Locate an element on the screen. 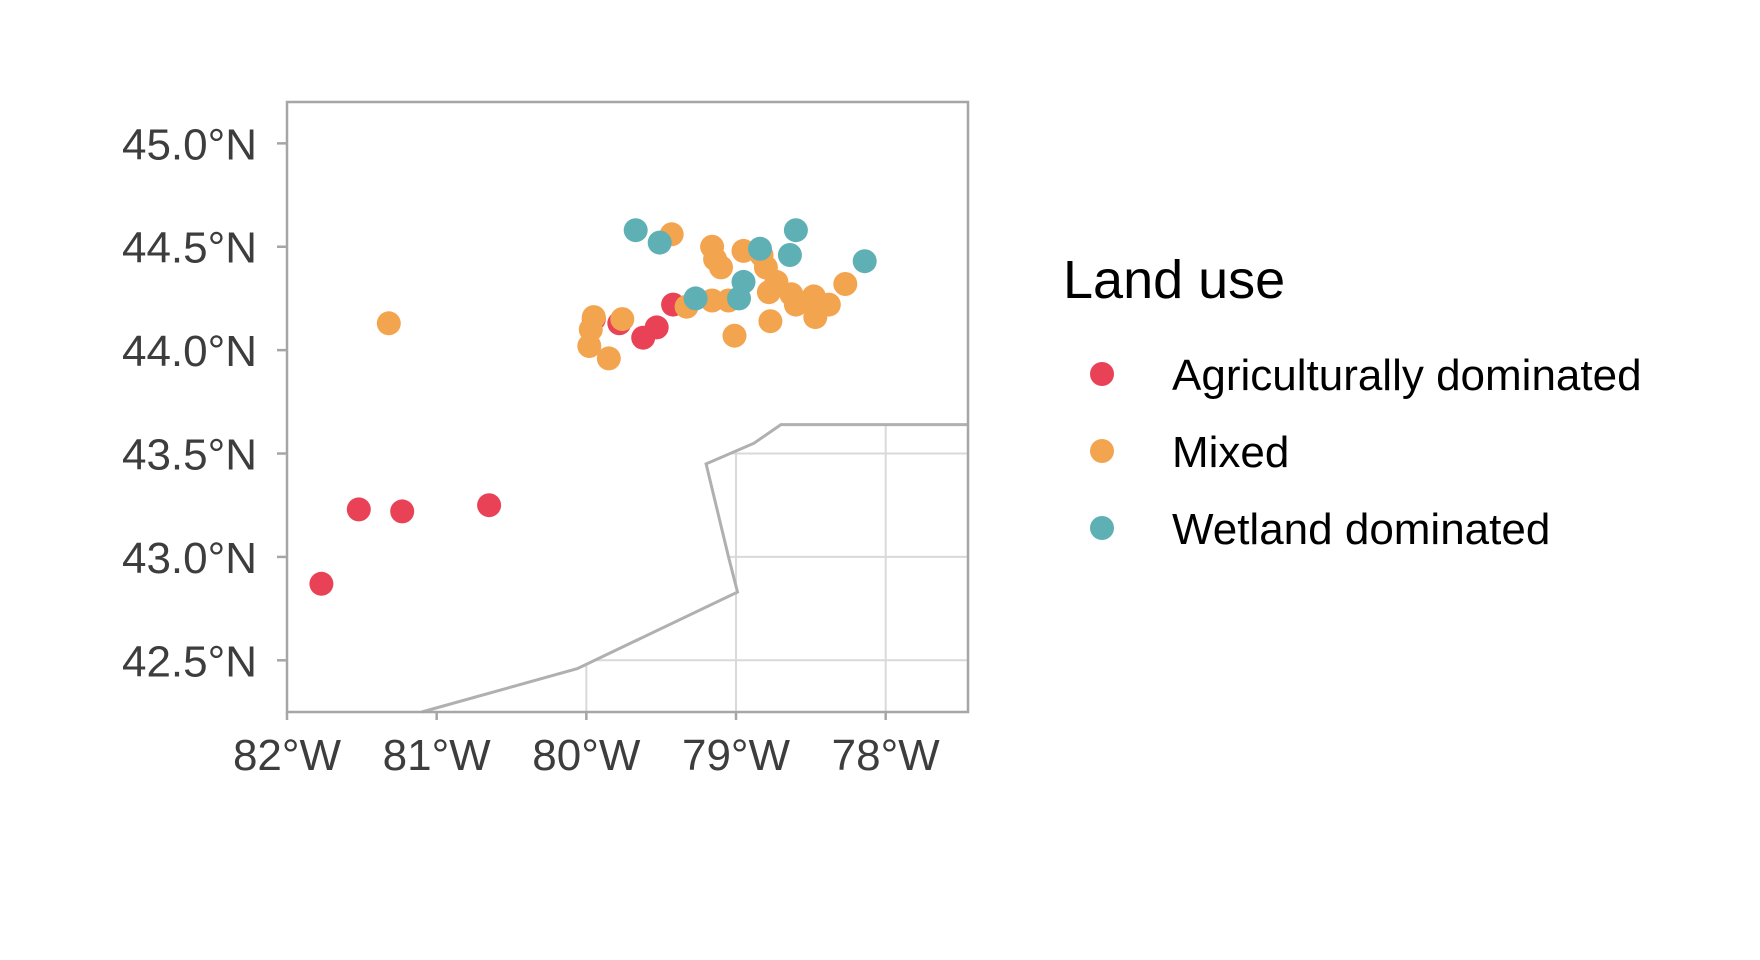 Image resolution: width=1760 pixels, height=960 pixels. lake-shoreline is located at coordinates (694, 568).